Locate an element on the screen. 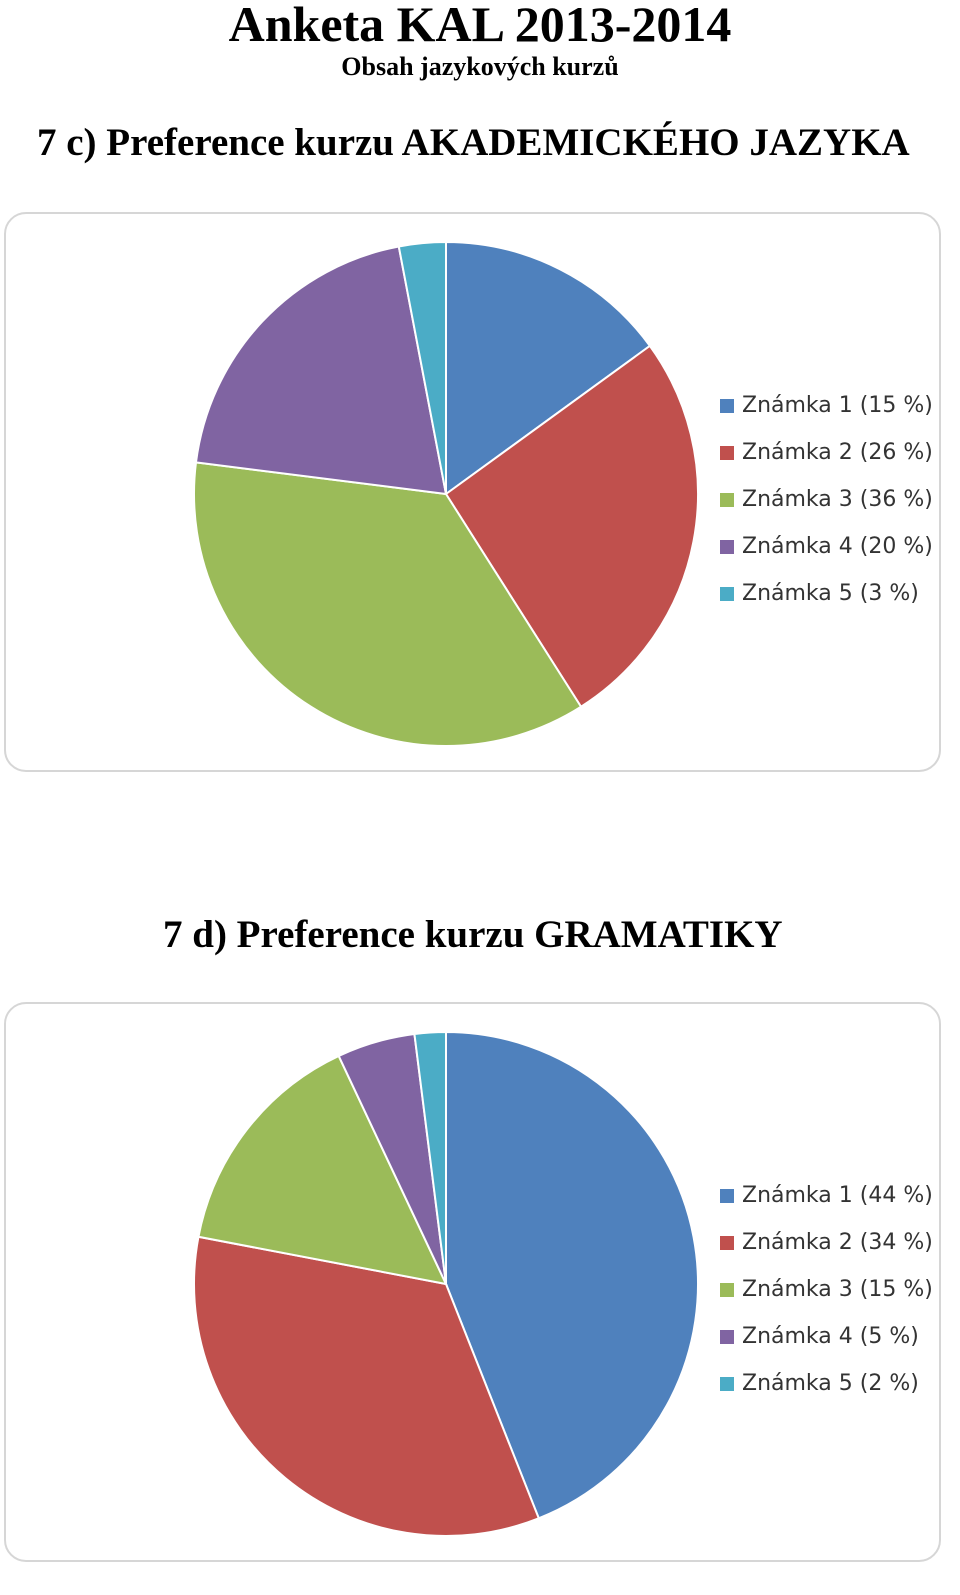 Image resolution: width=960 pixels, height=1595 pixels. legend-label: Známka 5 (3 %) is located at coordinates (830, 593).